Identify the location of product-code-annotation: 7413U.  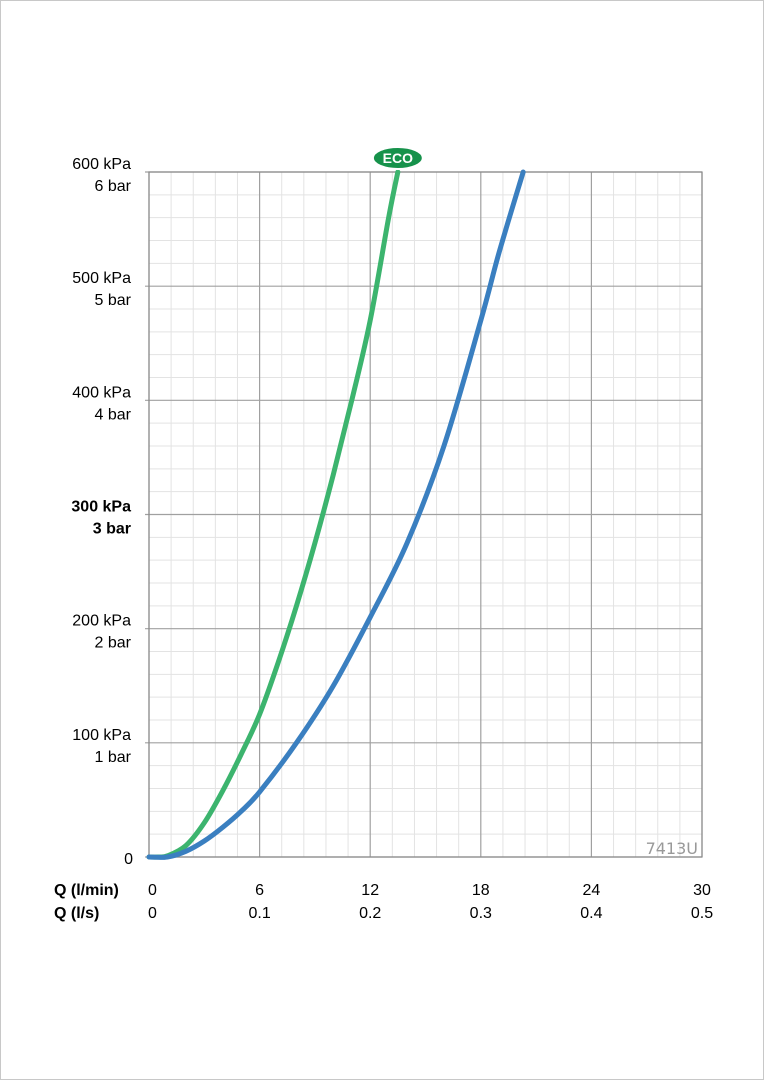
(672, 848).